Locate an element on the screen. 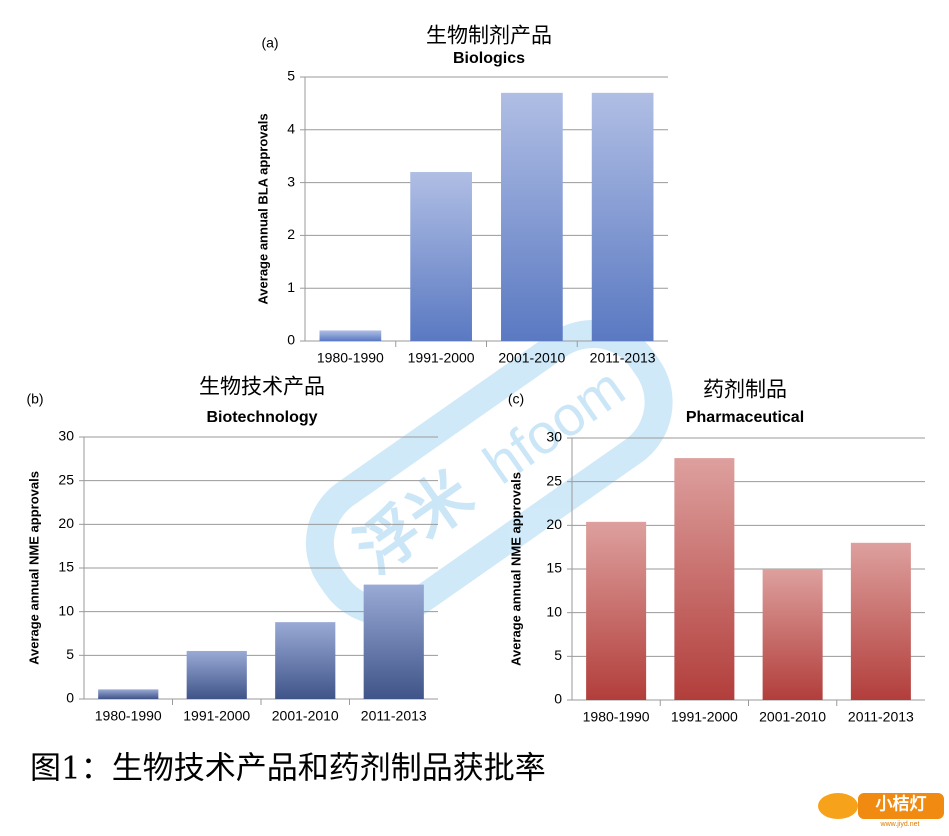 The height and width of the screenshot is (836, 949). y-tick-label: 2 is located at coordinates (291, 234).